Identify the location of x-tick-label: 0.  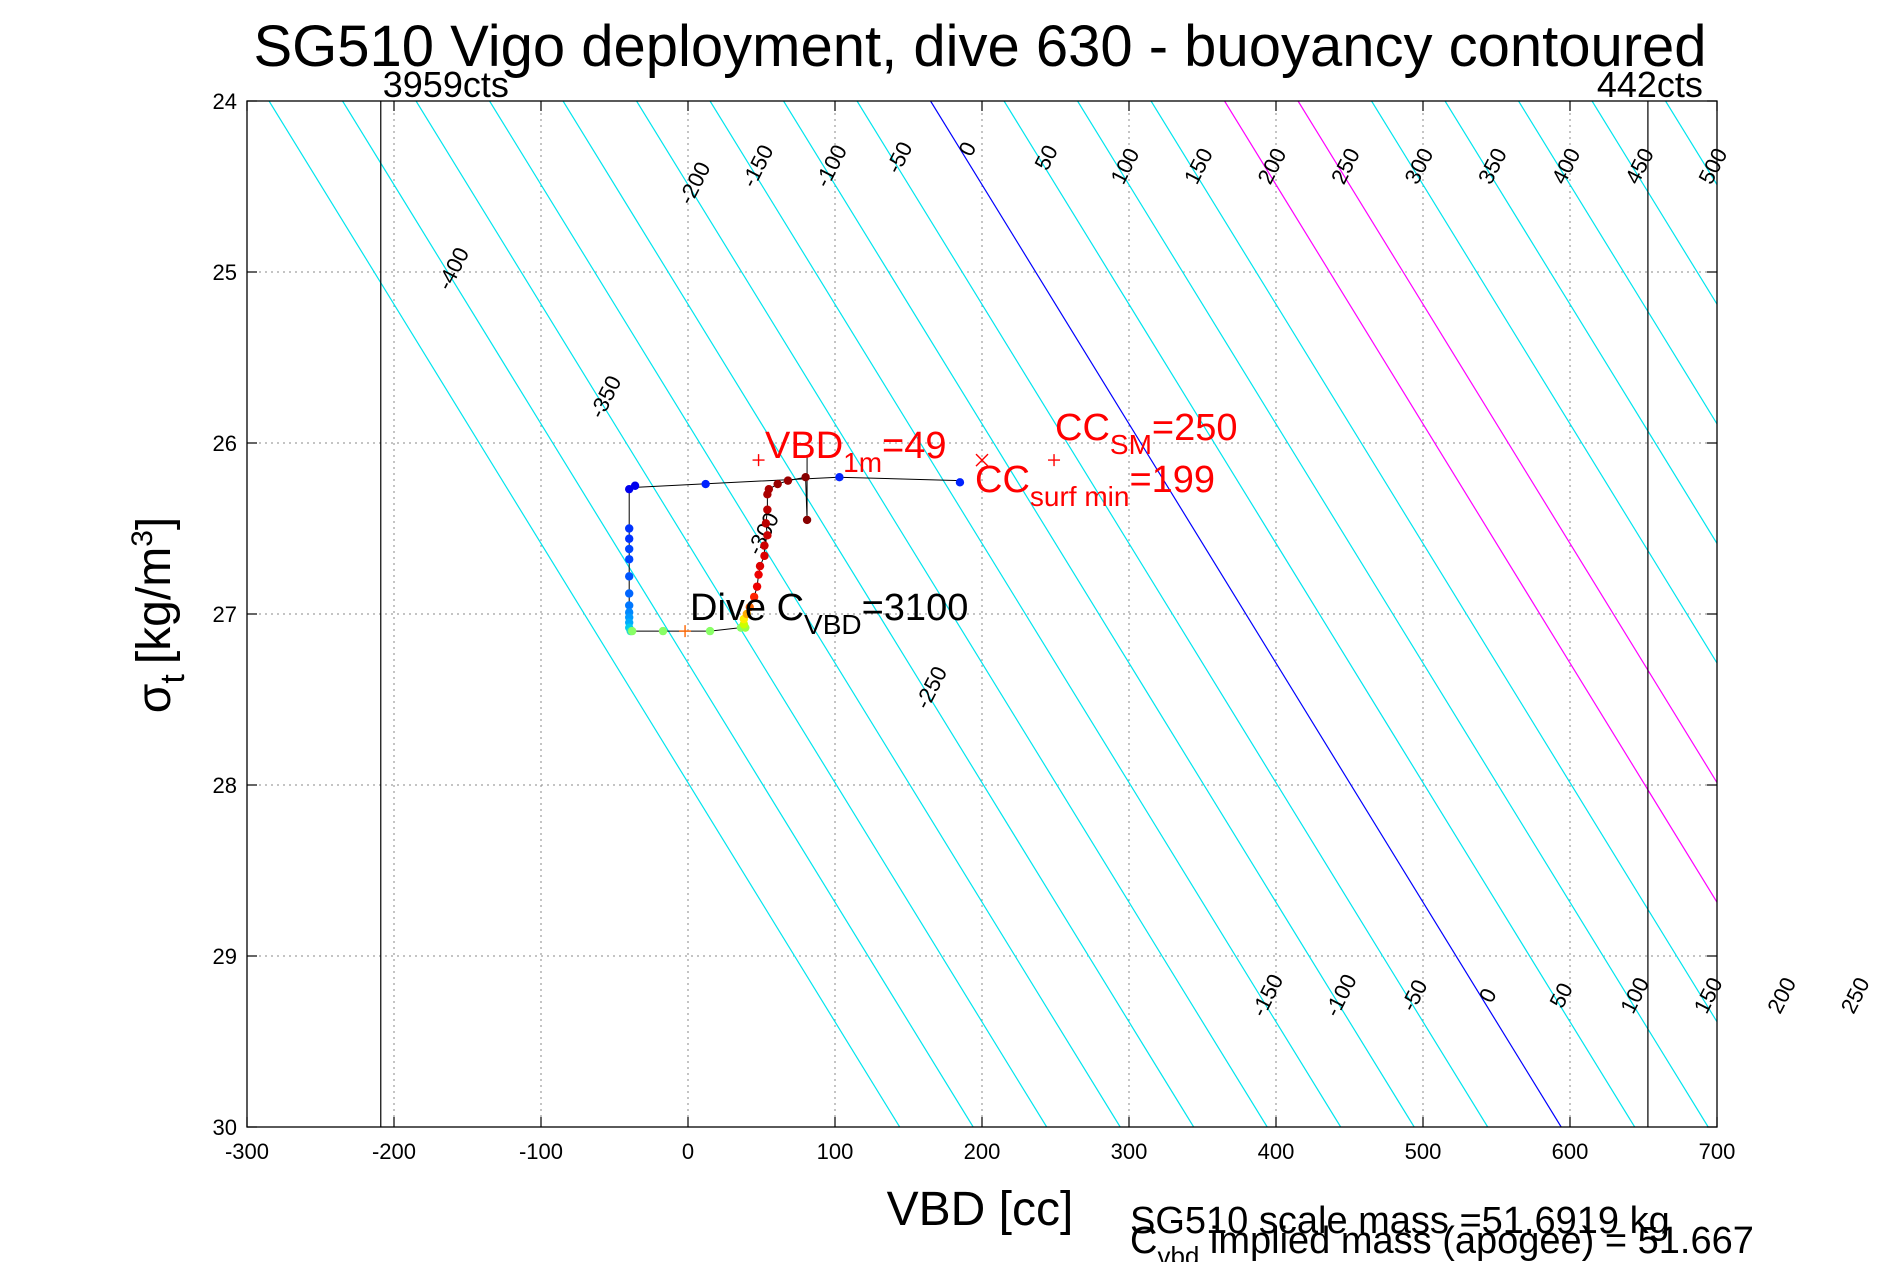
(688, 1151).